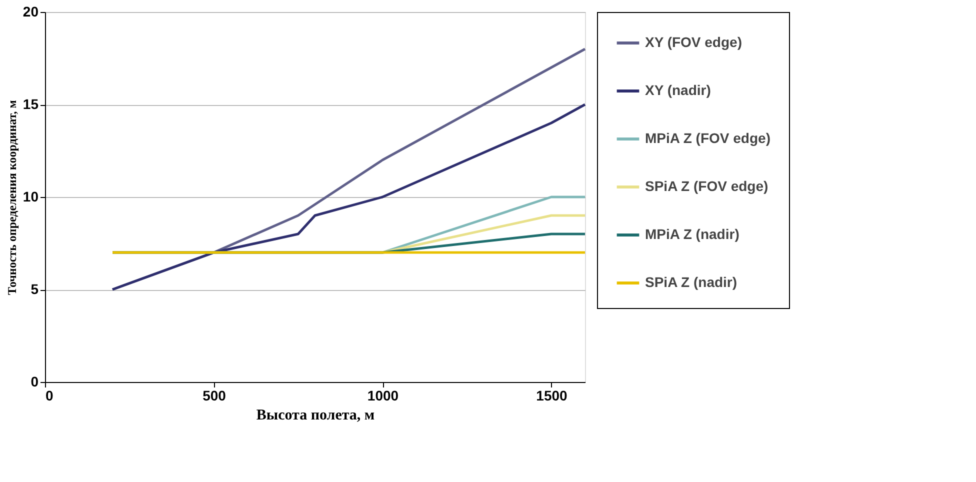 This screenshot has width=976, height=482. I want to click on y-tick-label: 20, so click(30, 12).